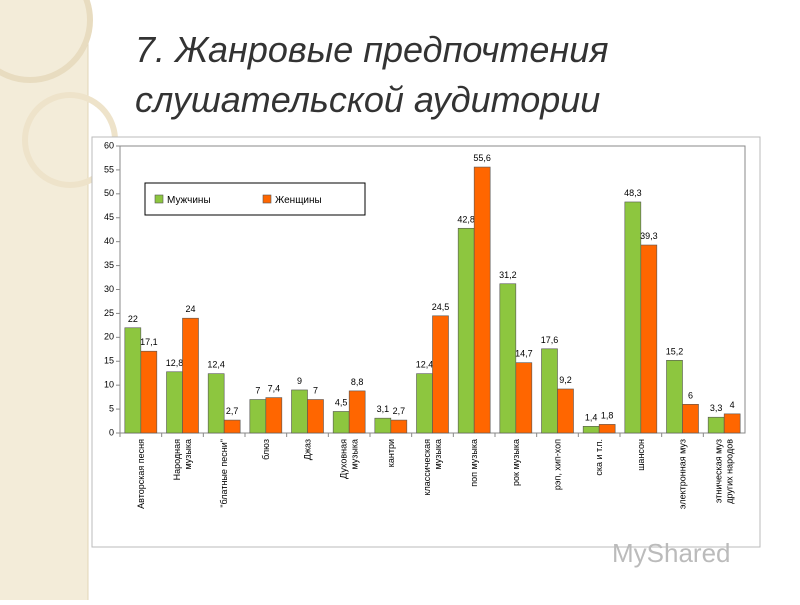  What do you see at coordinates (177, 460) in the screenshot?
I see `x-tick-label: Народная` at bounding box center [177, 460].